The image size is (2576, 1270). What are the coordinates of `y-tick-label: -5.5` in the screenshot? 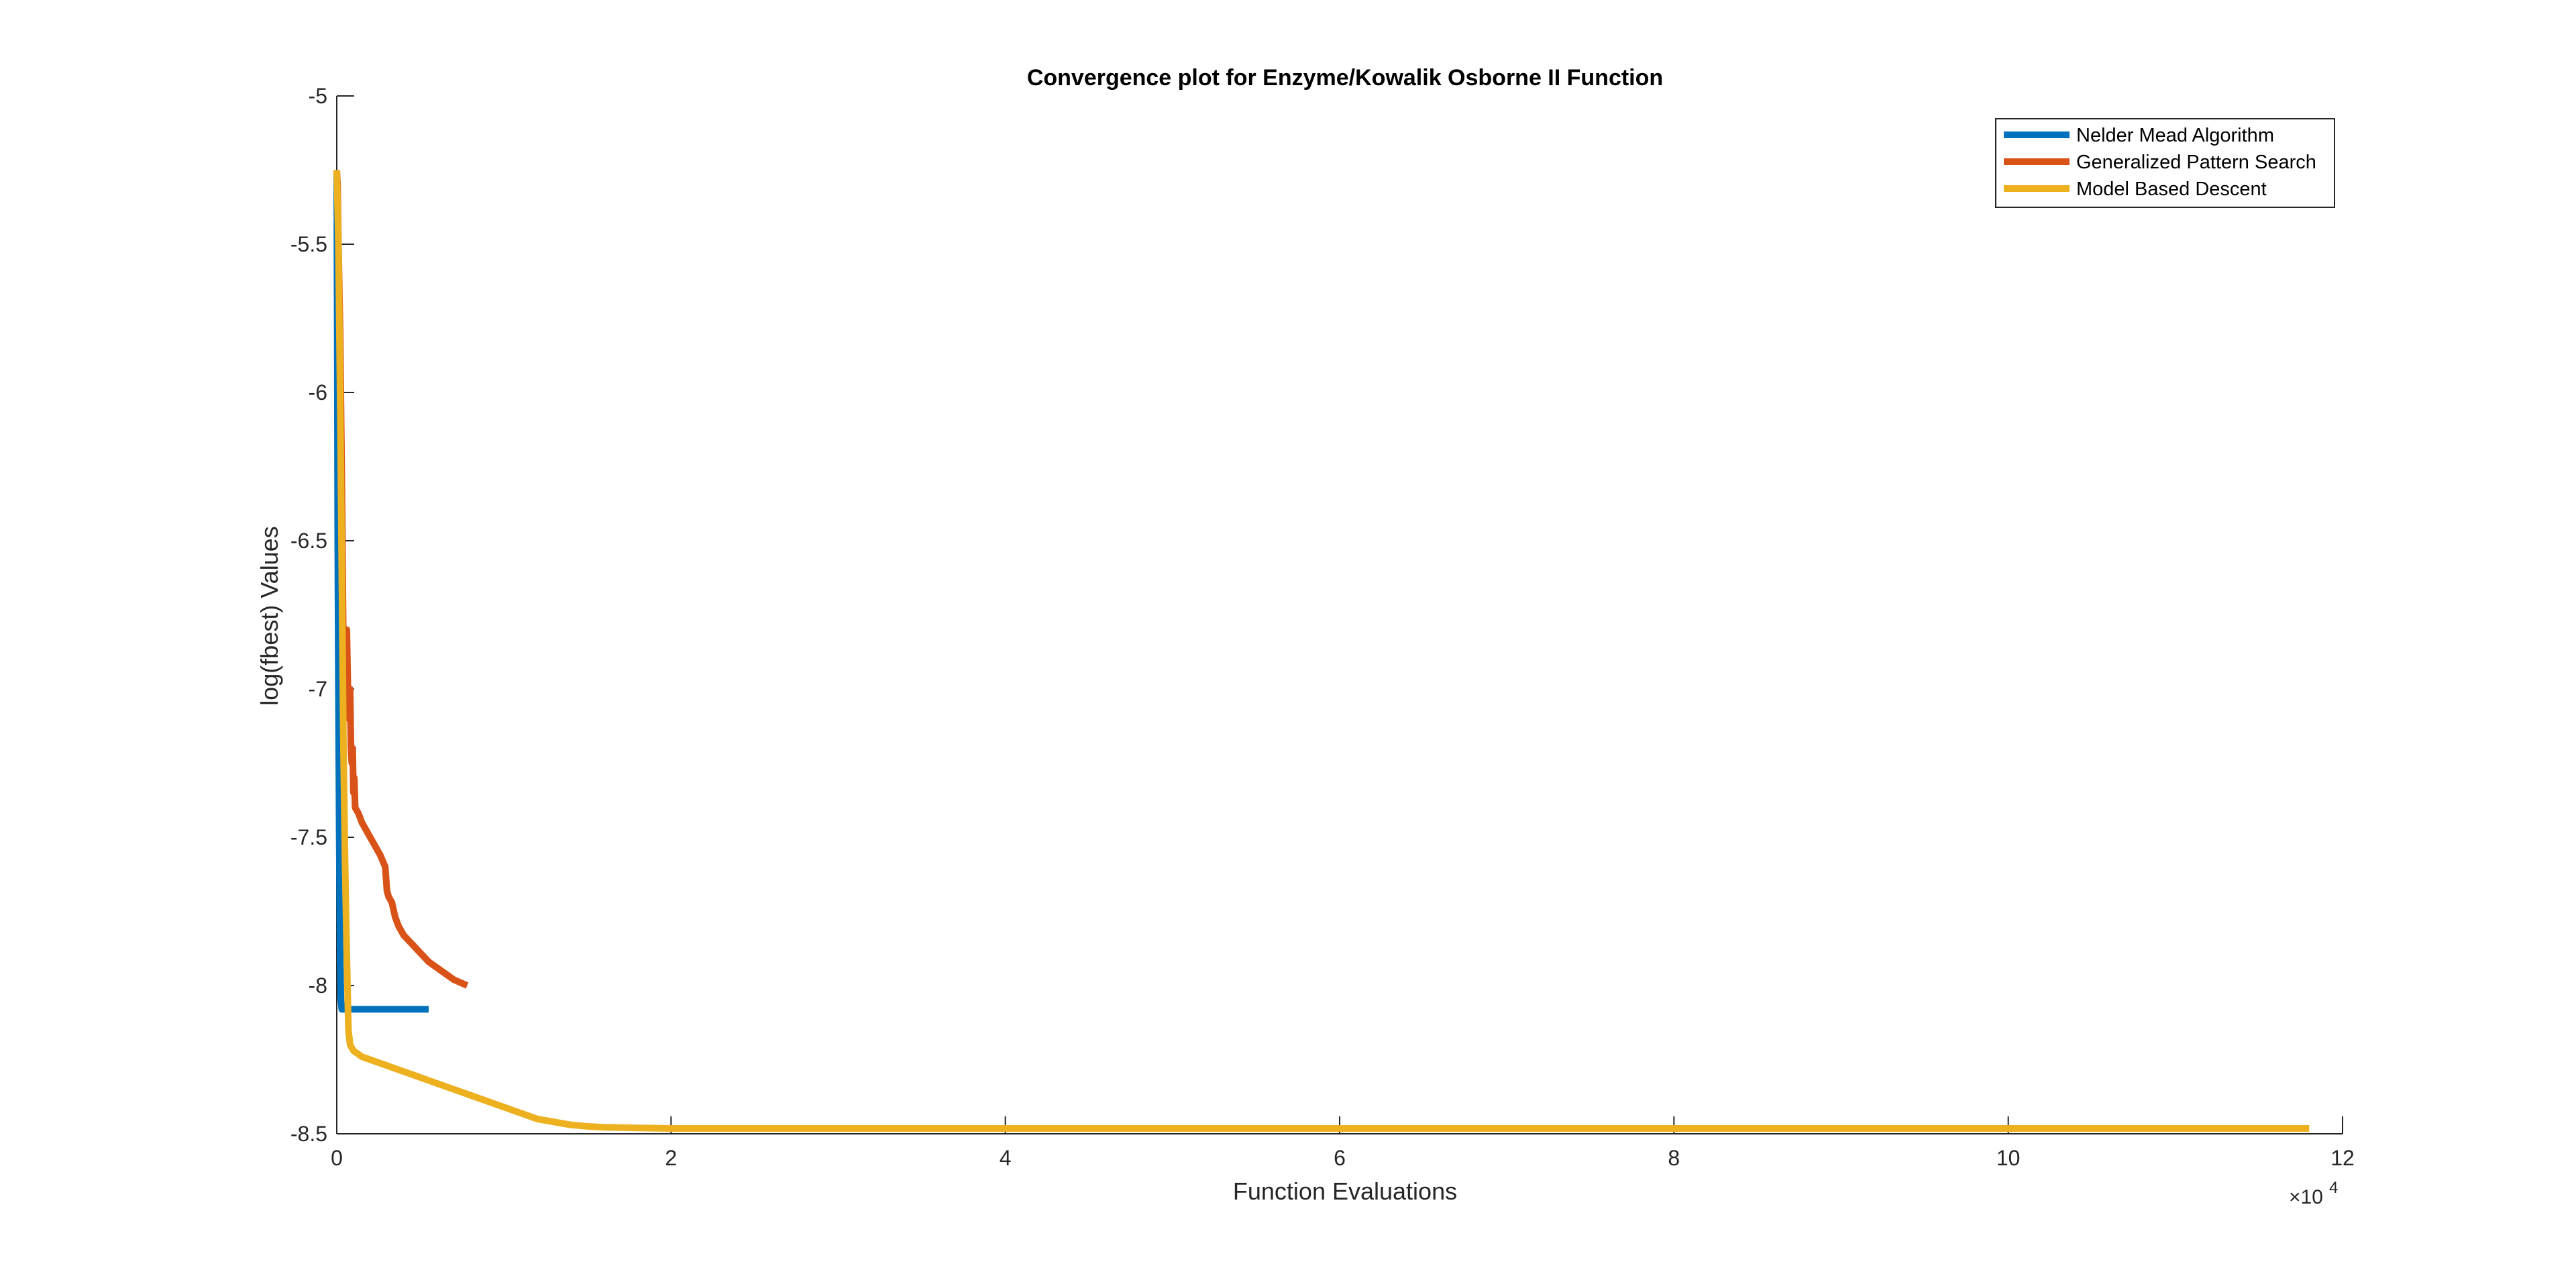 It's located at (308, 244).